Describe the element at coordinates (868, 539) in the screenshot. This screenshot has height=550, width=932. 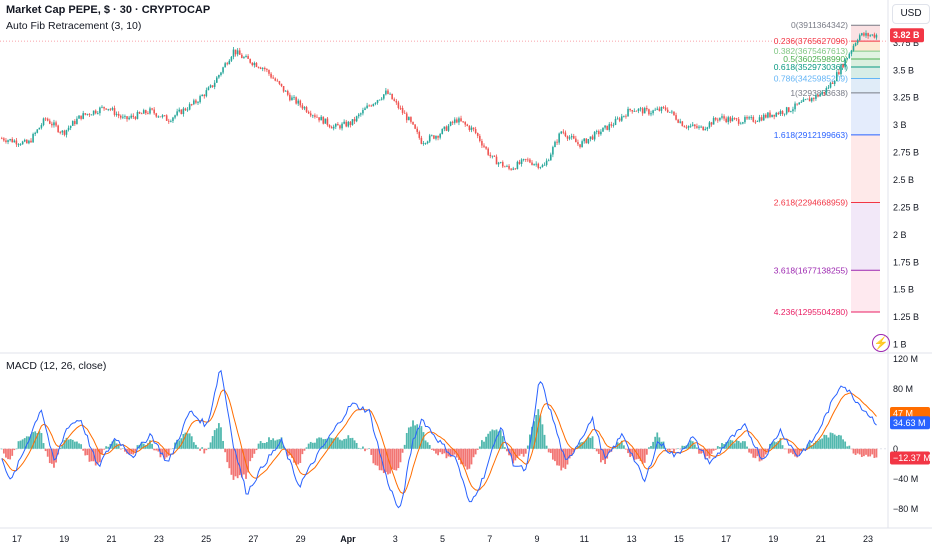
I see `time-axis-tick: 23` at that location.